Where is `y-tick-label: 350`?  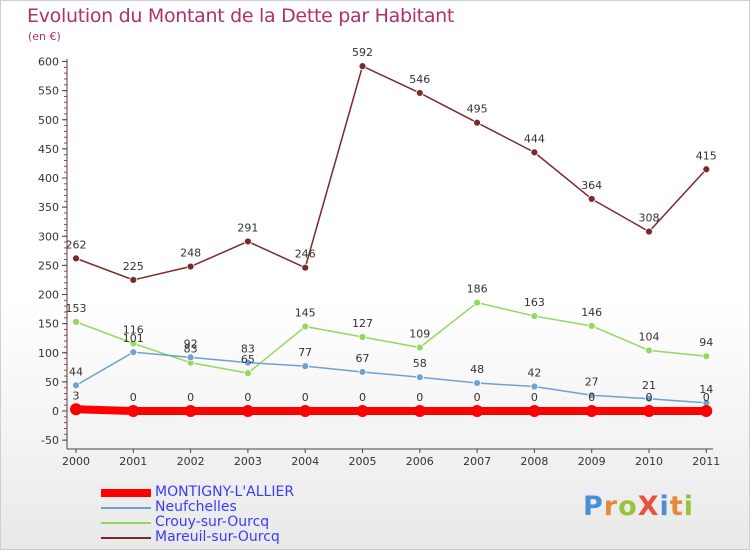 y-tick-label: 350 is located at coordinates (48, 207).